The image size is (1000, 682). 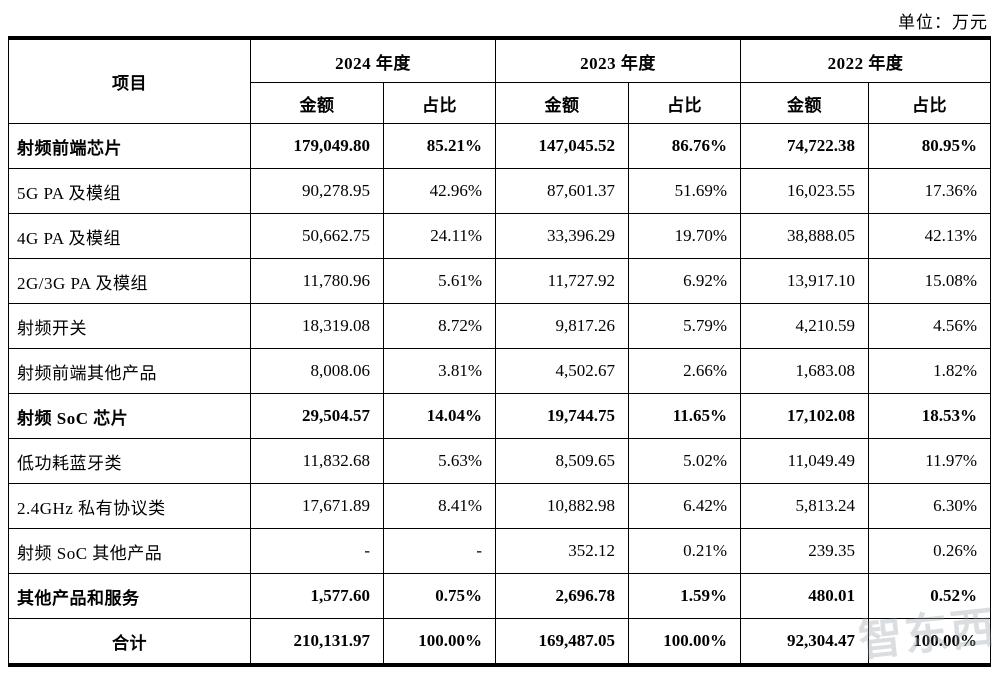 I want to click on unit-label: 单位：万元, so click(x=943, y=22).